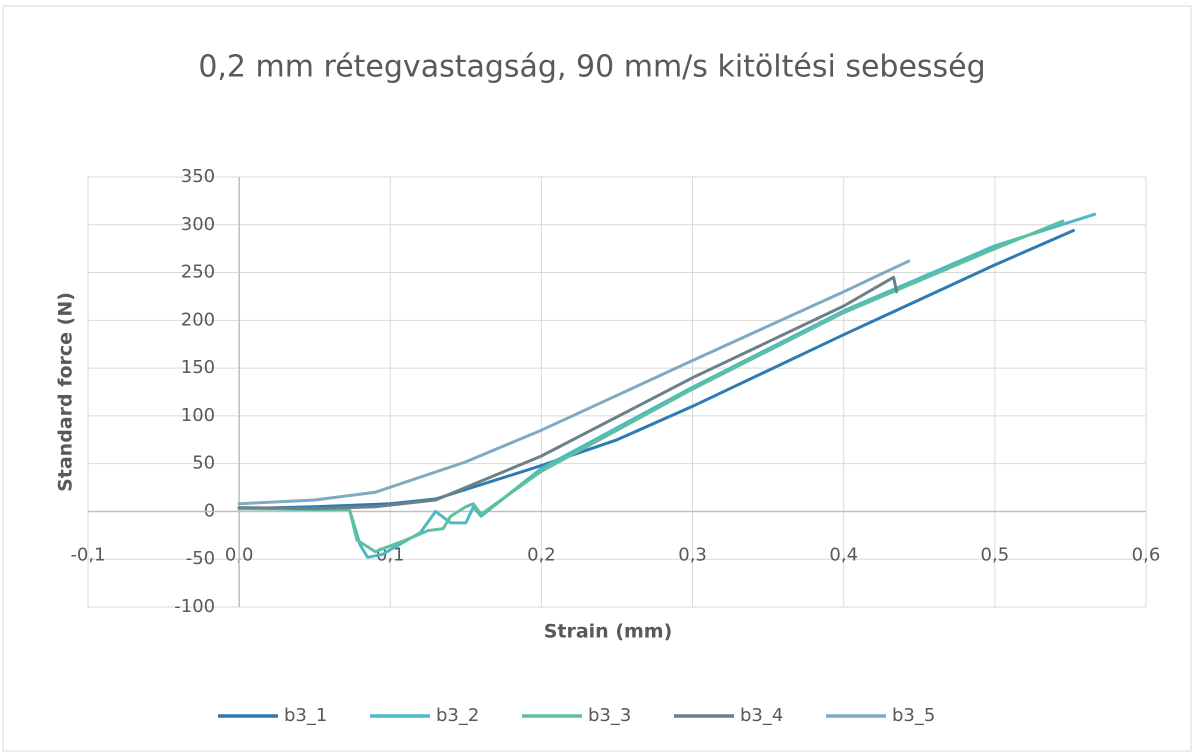  Describe the element at coordinates (305, 715) in the screenshot. I see `legend-label: b3_1` at that location.